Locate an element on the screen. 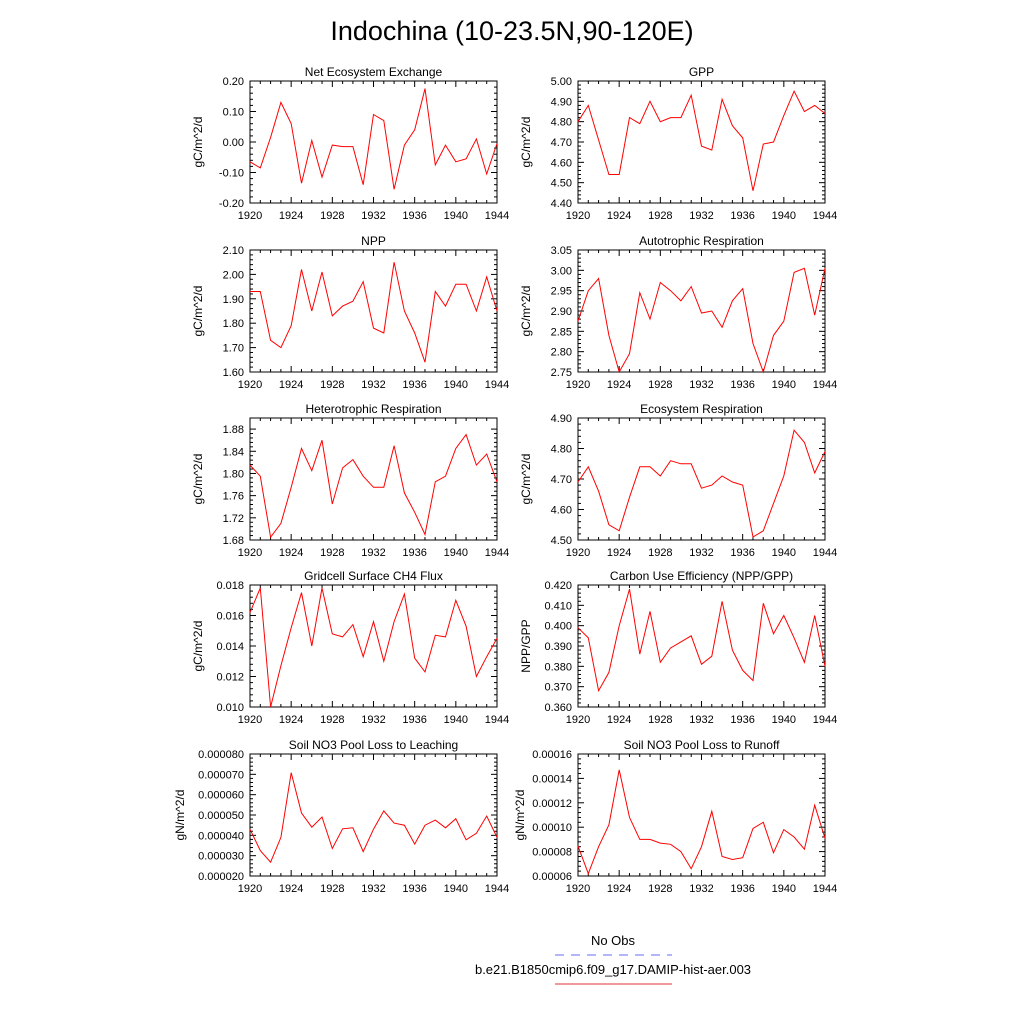 The height and width of the screenshot is (1024, 1024). y-tick-label: 0.00014 is located at coordinates (552, 779).